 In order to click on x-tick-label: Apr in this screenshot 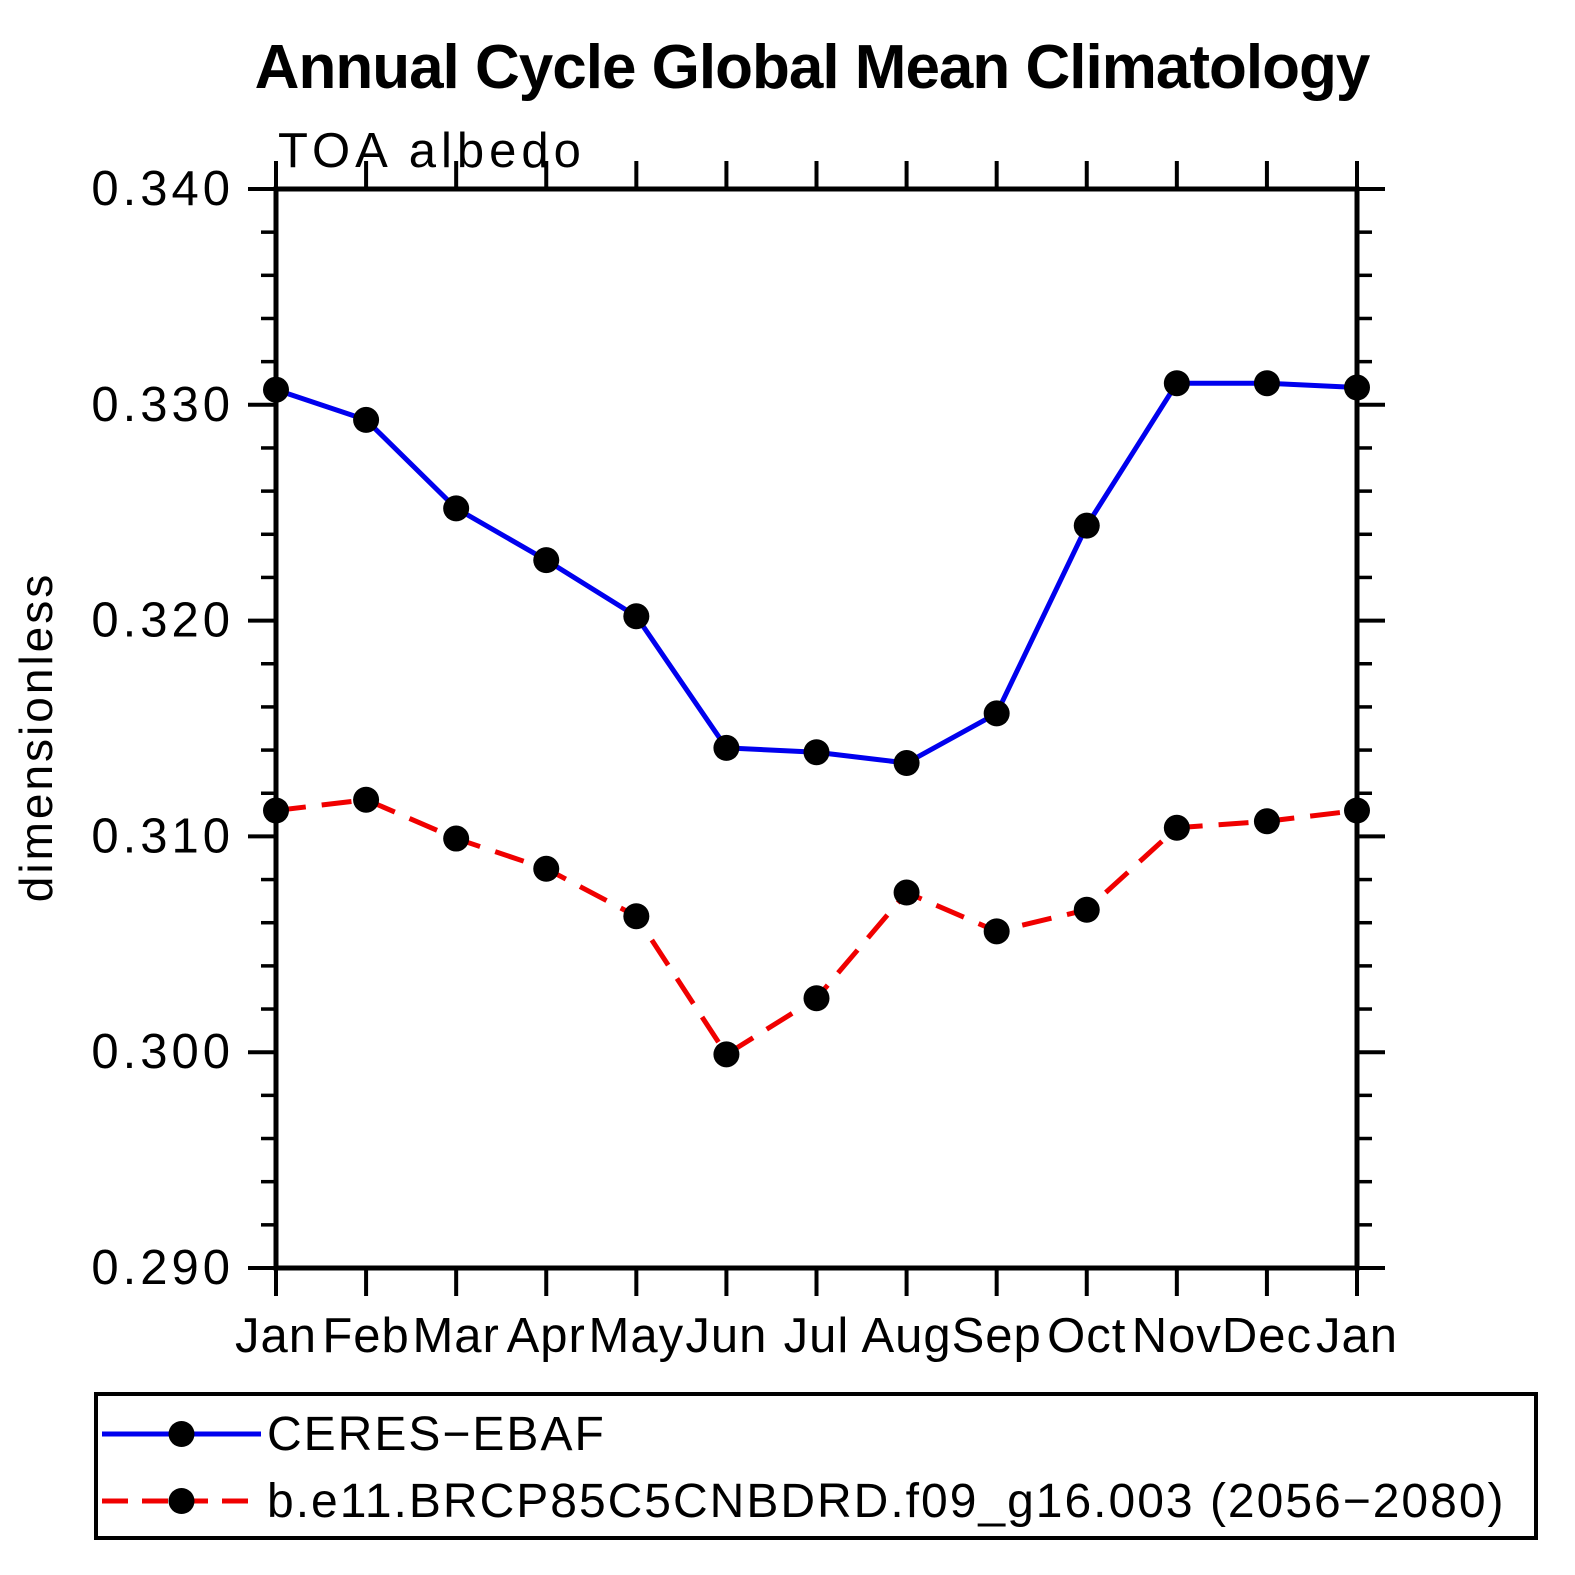, I will do `click(546, 1336)`.